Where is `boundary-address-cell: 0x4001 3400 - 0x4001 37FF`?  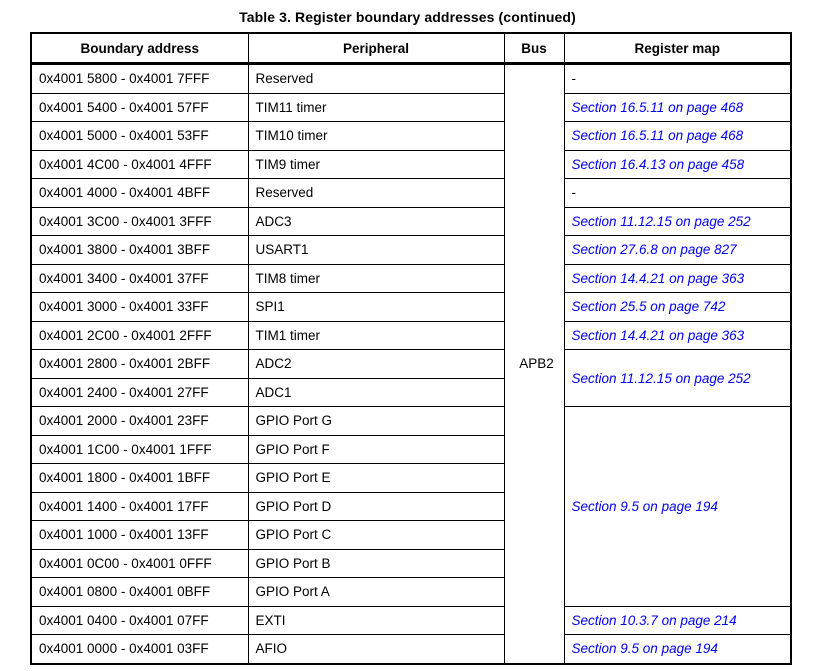 boundary-address-cell: 0x4001 3400 - 0x4001 37FF is located at coordinates (139, 278).